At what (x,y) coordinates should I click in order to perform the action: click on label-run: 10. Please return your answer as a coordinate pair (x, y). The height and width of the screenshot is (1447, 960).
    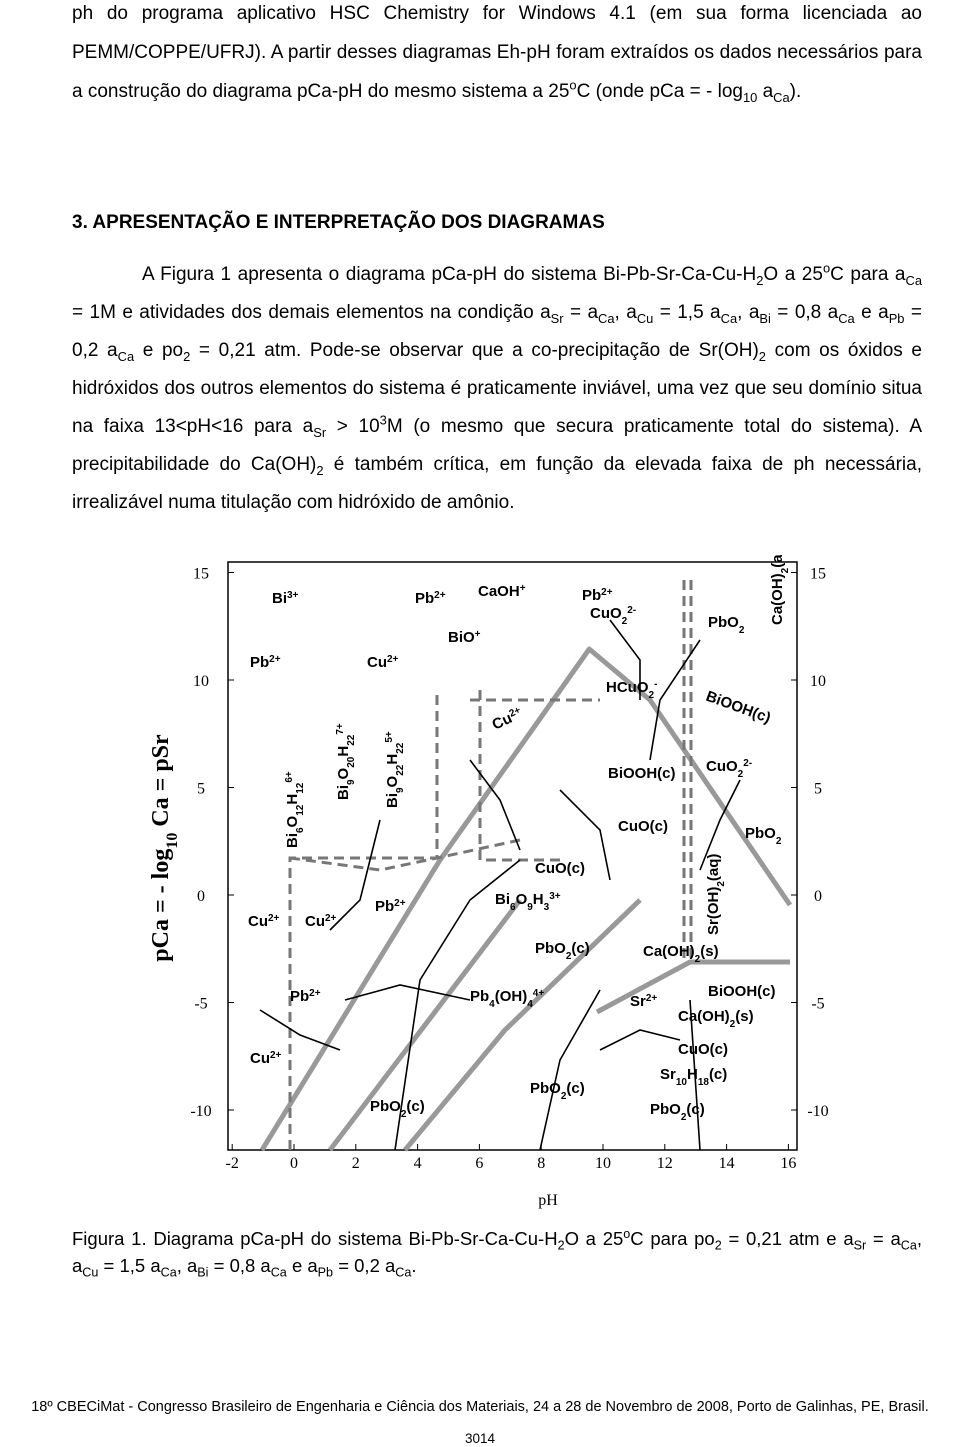
    Looking at the image, I should click on (172, 841).